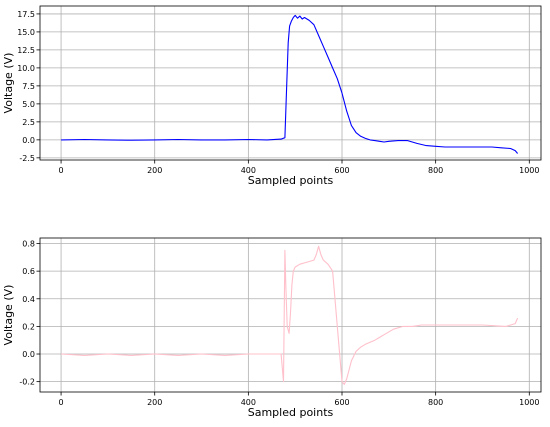 The image size is (550, 427). Describe the element at coordinates (27, 158) in the screenshot. I see `y-tick-label: -2.5` at that location.